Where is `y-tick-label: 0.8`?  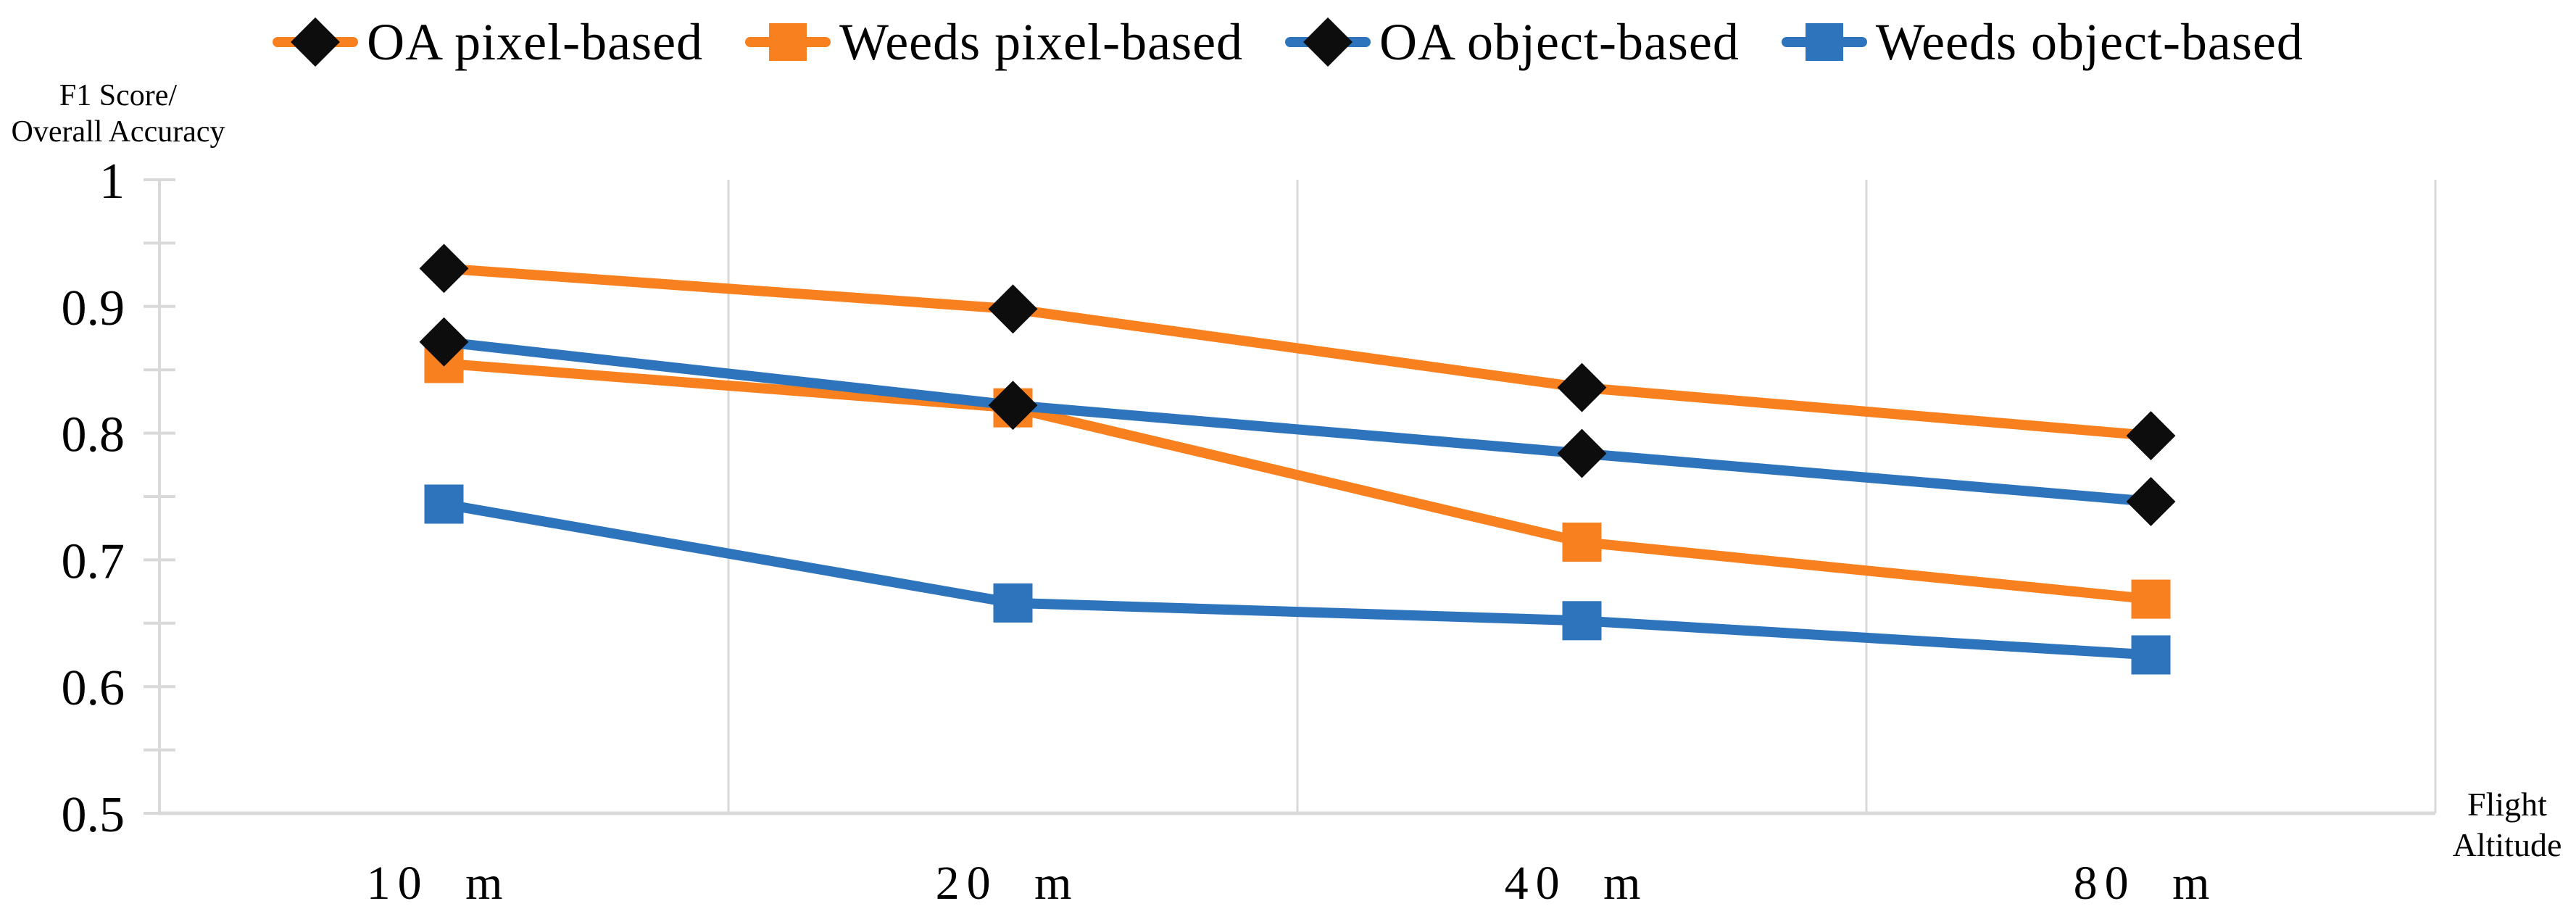 y-tick-label: 0.8 is located at coordinates (93, 435).